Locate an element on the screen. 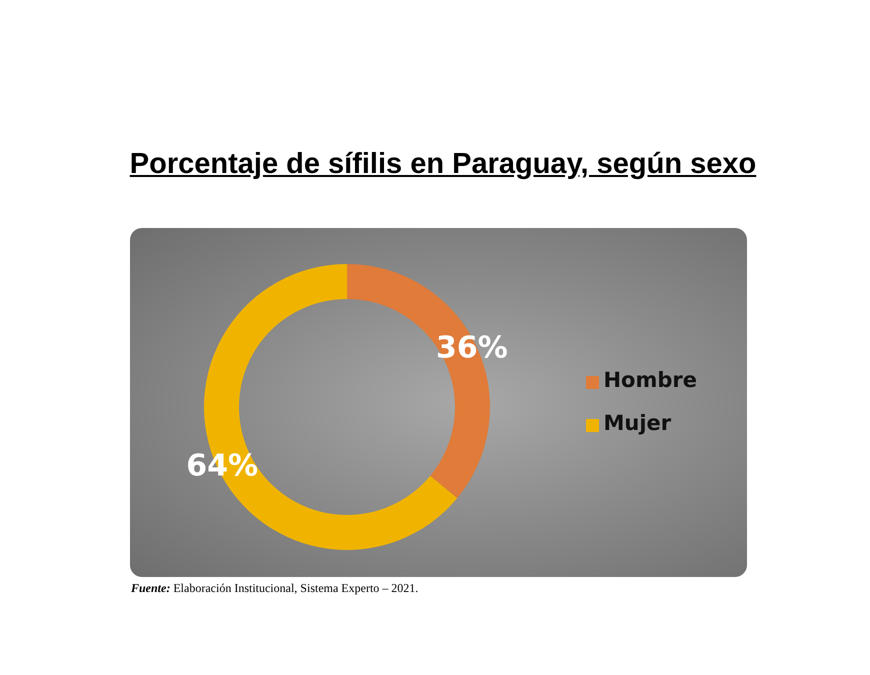  source-note: Fuente: Elaboración Institucional, Sistema Experto – 2021. is located at coordinates (274, 588).